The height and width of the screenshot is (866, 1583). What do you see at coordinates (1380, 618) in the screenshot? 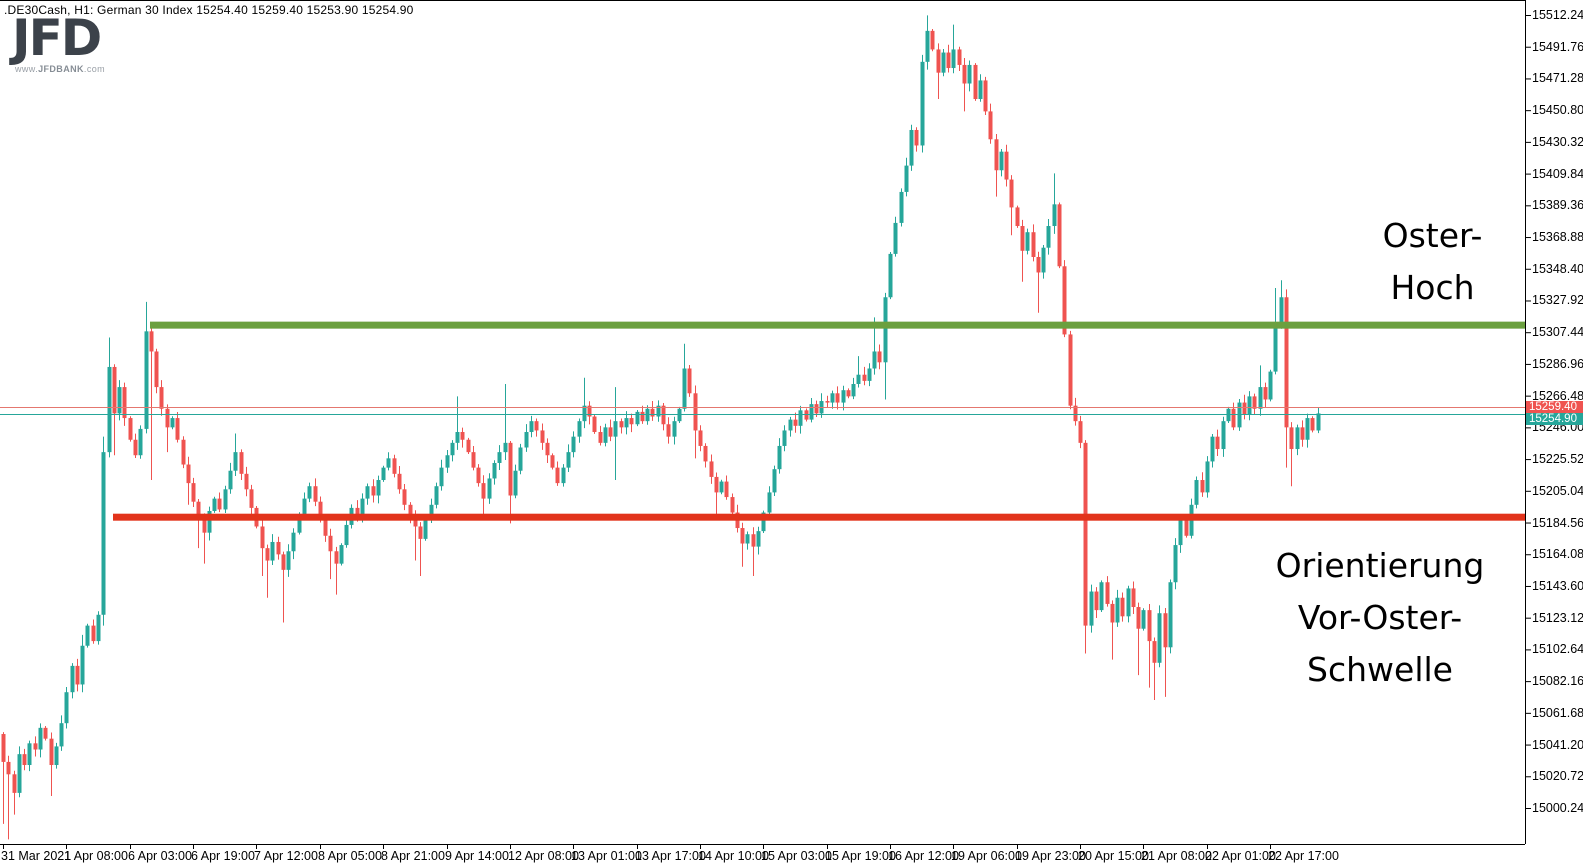
I see `annotation-vor-oster-schwelle: Orientierung Vor-Oster- Schwelle` at bounding box center [1380, 618].